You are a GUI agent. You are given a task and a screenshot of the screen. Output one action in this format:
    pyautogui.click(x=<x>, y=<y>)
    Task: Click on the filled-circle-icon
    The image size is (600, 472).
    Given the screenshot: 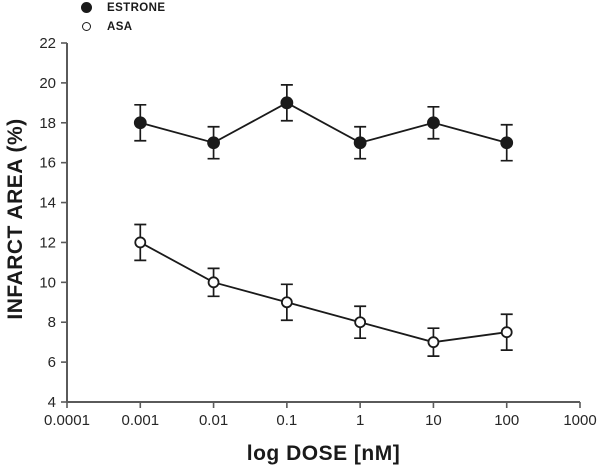 What is the action you would take?
    pyautogui.click(x=86, y=7)
    